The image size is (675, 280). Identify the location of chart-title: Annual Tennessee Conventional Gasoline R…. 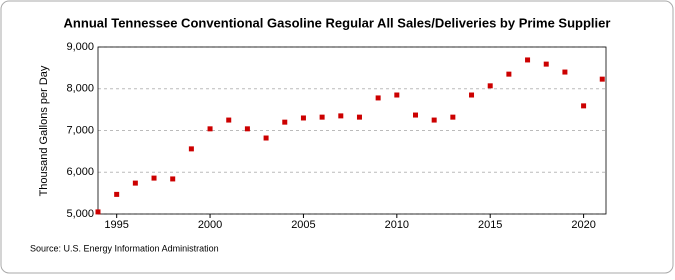
(337, 22).